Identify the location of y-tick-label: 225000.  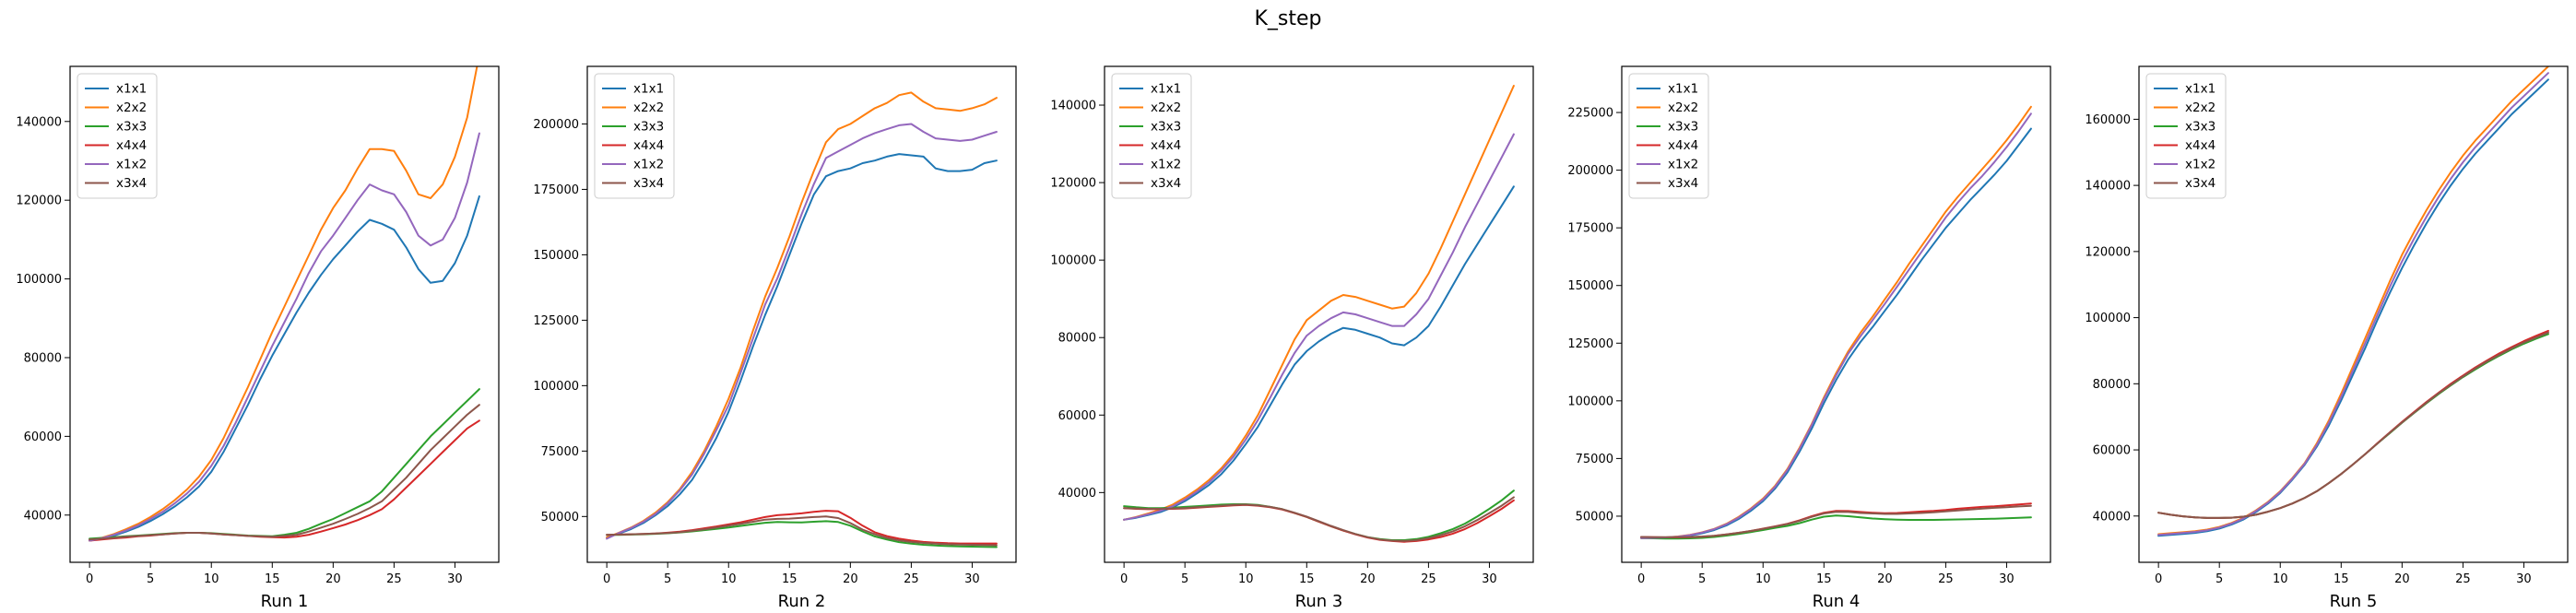
(1590, 114).